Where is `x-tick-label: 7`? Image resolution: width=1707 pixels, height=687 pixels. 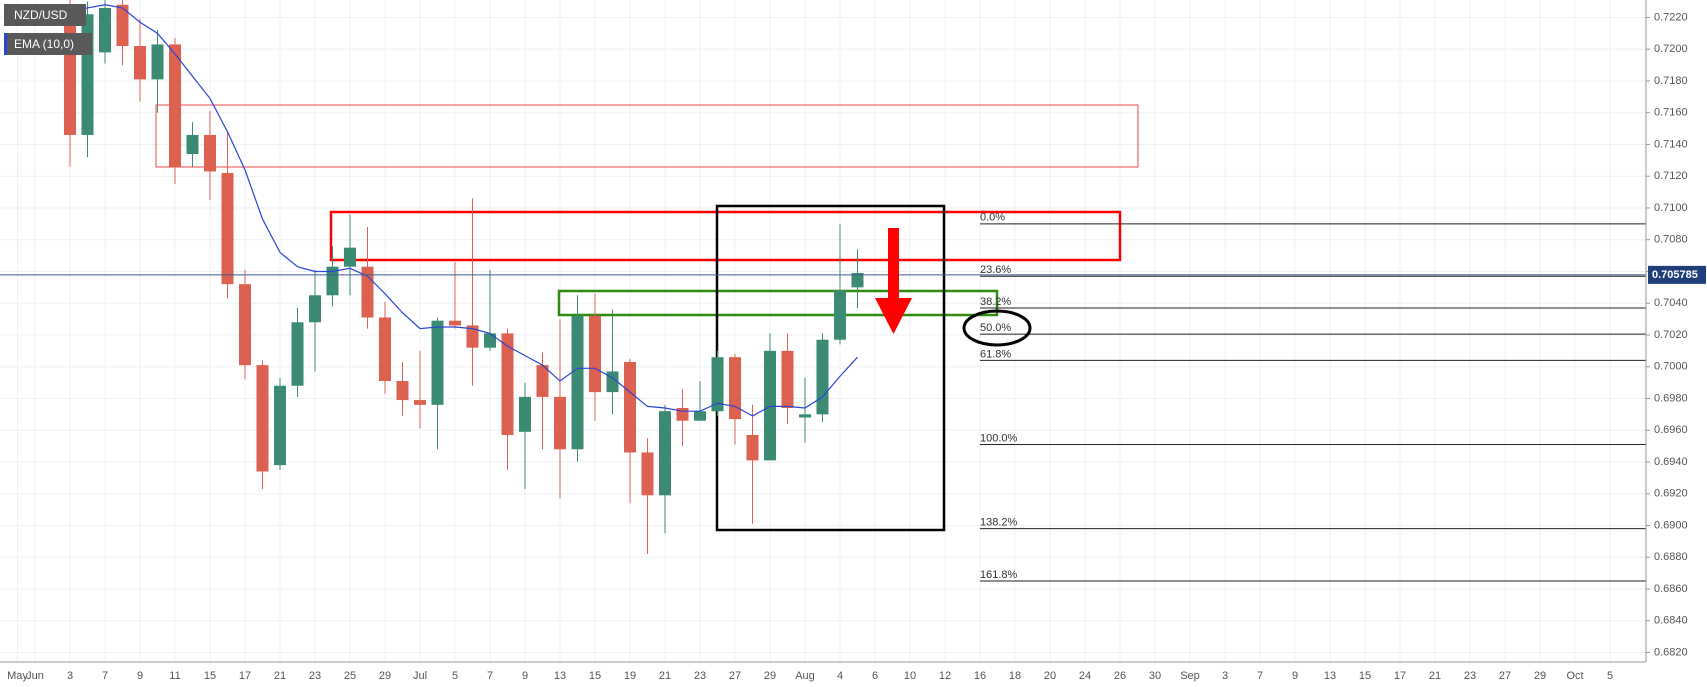 x-tick-label: 7 is located at coordinates (105, 676).